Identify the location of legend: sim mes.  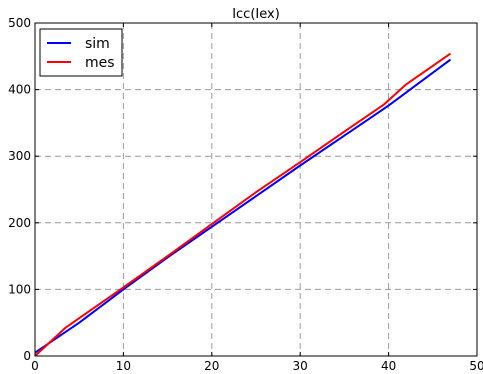
(81, 52).